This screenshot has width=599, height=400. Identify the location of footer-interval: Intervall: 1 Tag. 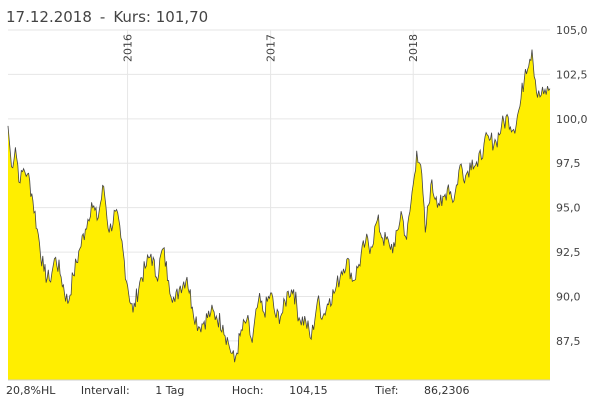
(144, 390).